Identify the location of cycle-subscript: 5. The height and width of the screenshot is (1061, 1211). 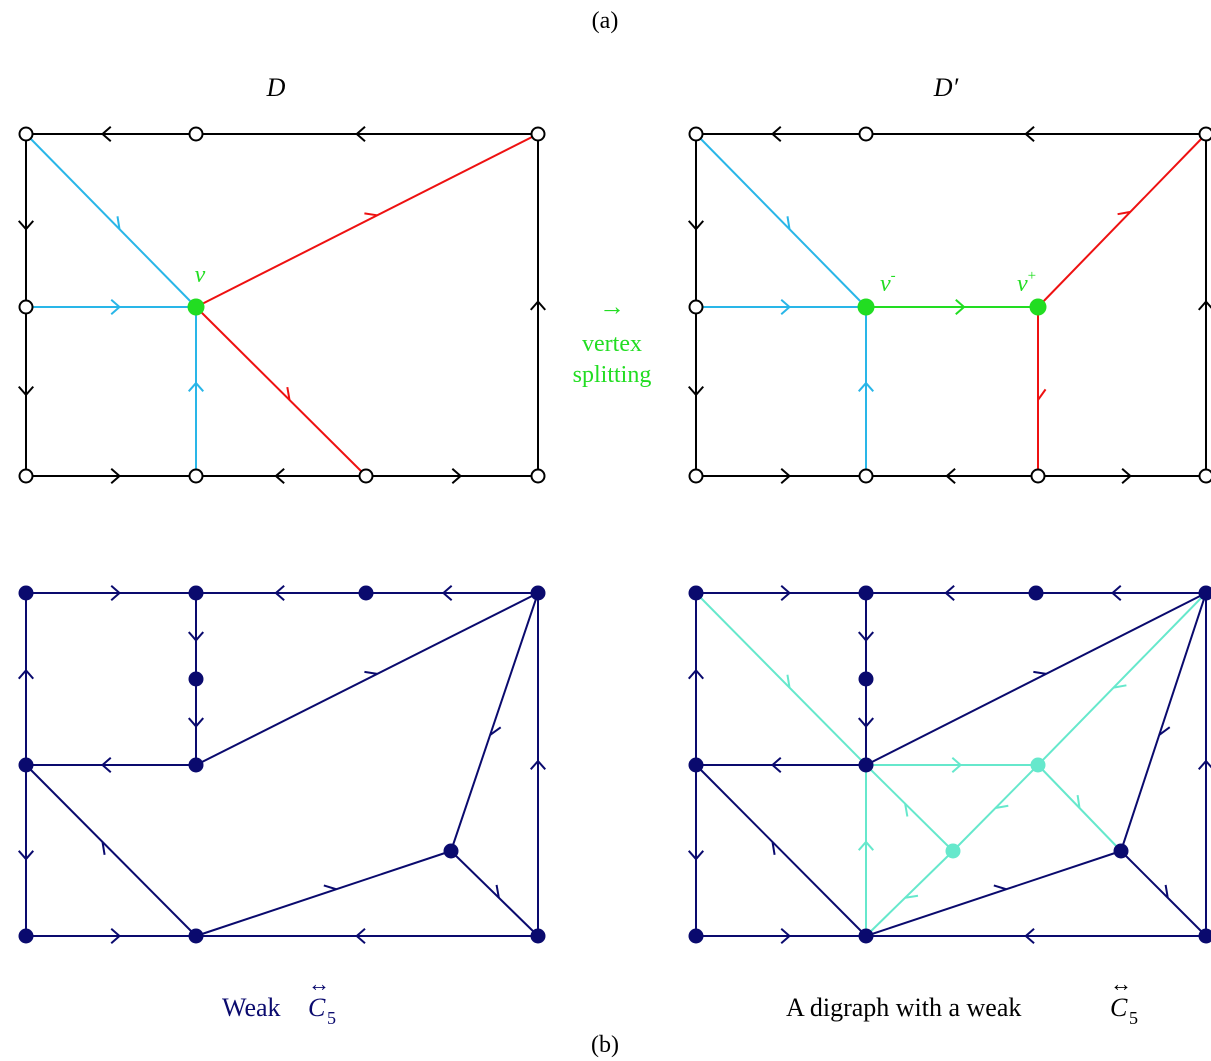
(331, 1018).